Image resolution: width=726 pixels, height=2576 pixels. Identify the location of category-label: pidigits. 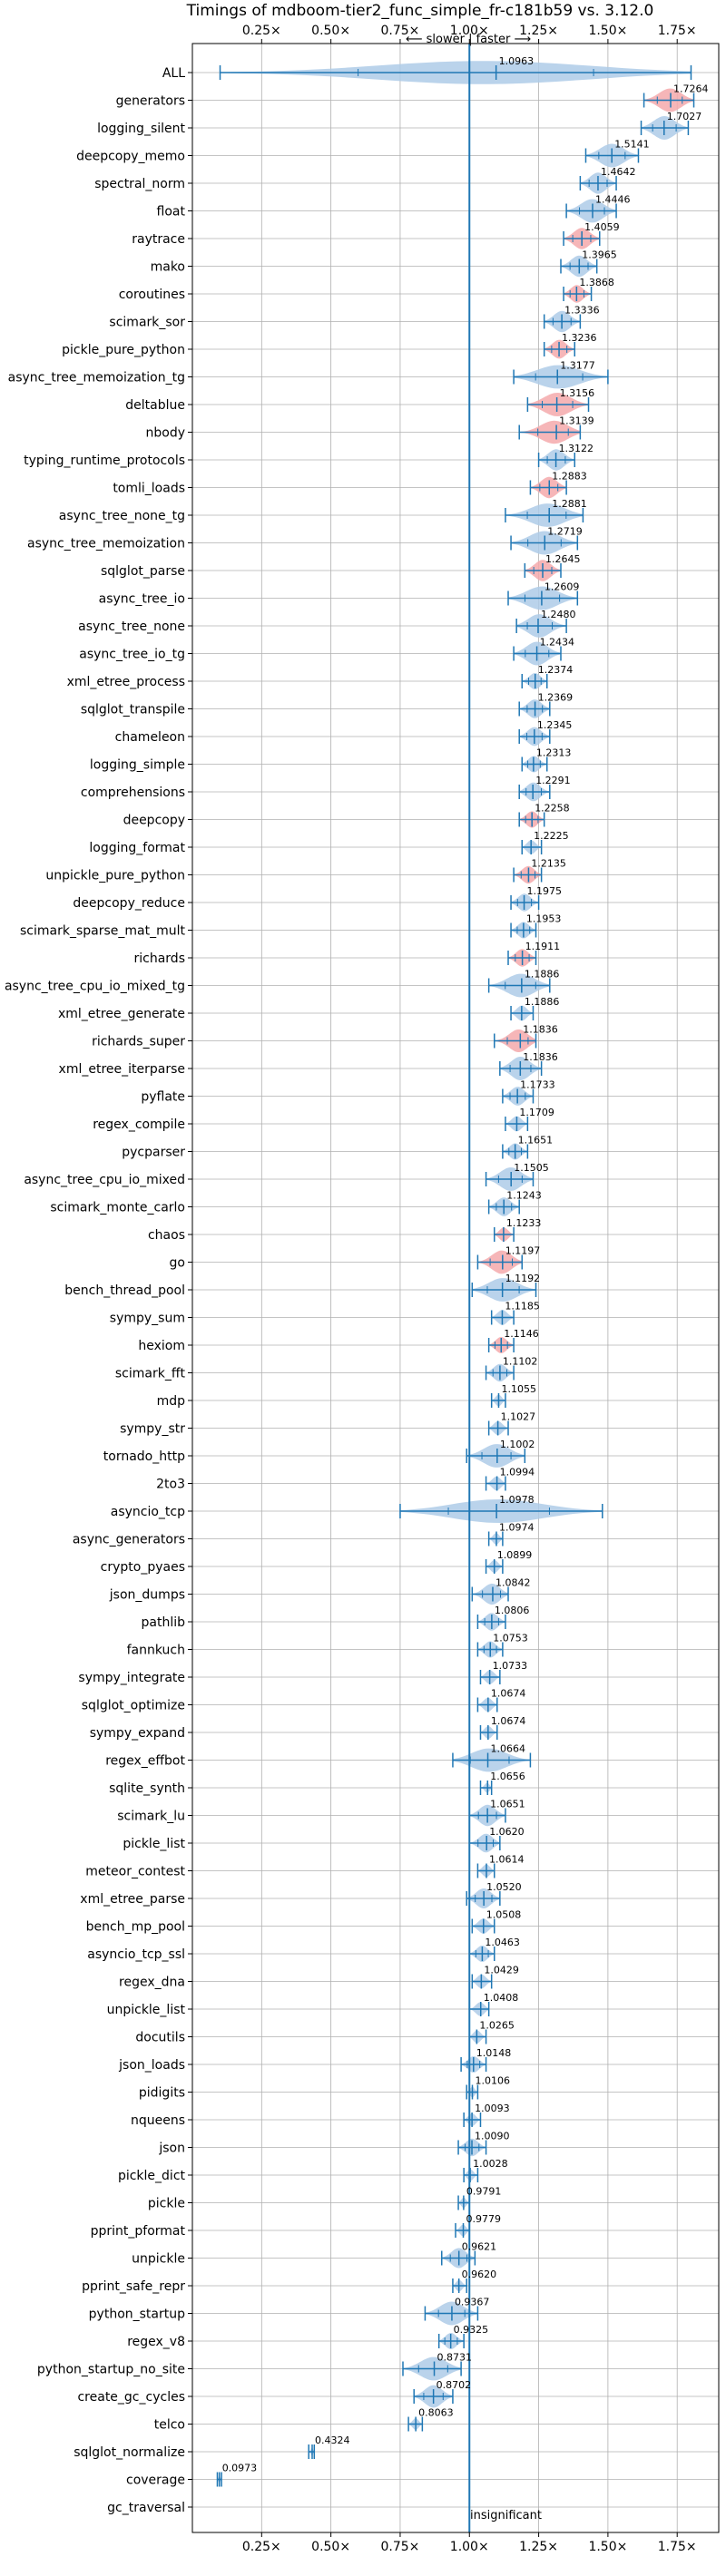
(162, 2093).